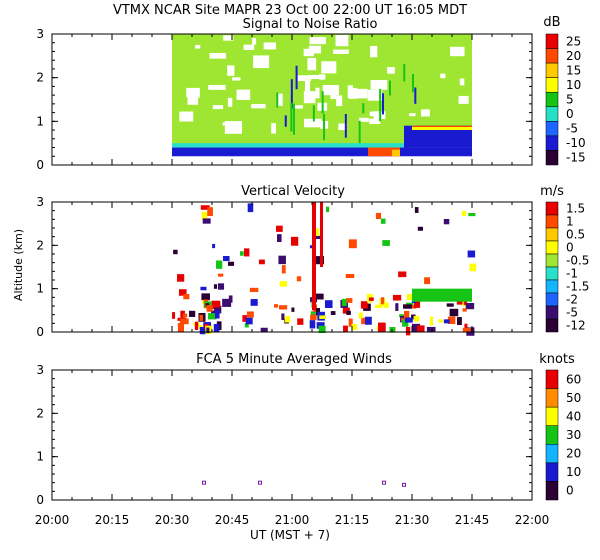 The width and height of the screenshot is (600, 560). What do you see at coordinates (570, 100) in the screenshot?
I see `colorbar-label: 5` at bounding box center [570, 100].